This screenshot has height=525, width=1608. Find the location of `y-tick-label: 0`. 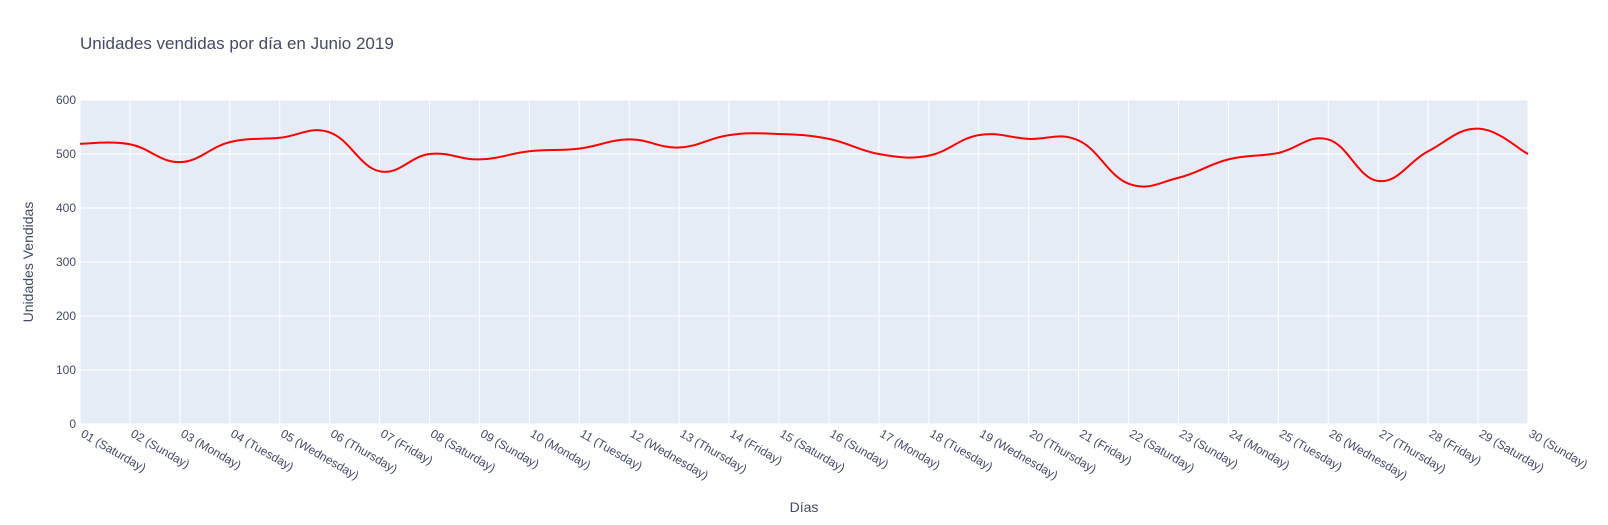

y-tick-label: 0 is located at coordinates (72, 424).